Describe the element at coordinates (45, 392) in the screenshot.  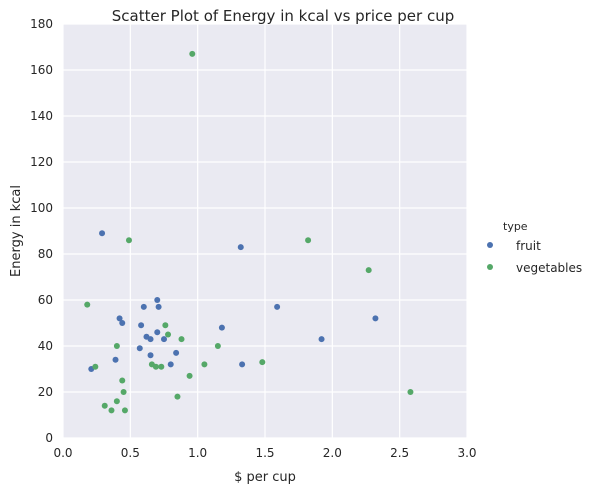
I see `y-tick-label: 20` at that location.